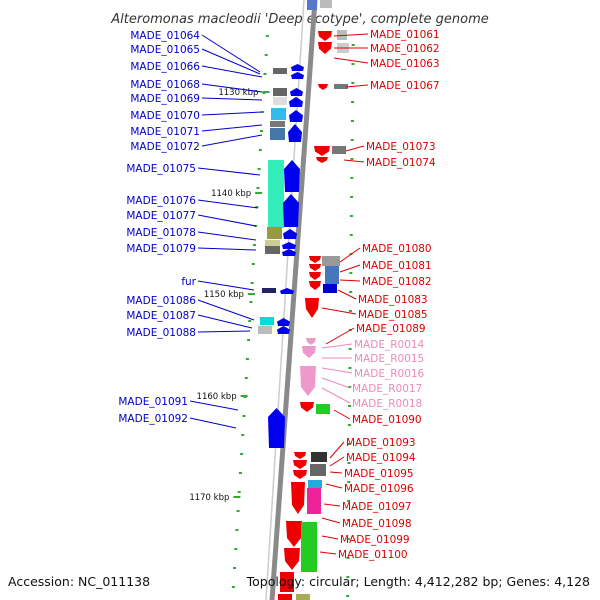 The image size is (600, 600). Describe the element at coordinates (266, 92) in the screenshot. I see `tick-mark` at that location.